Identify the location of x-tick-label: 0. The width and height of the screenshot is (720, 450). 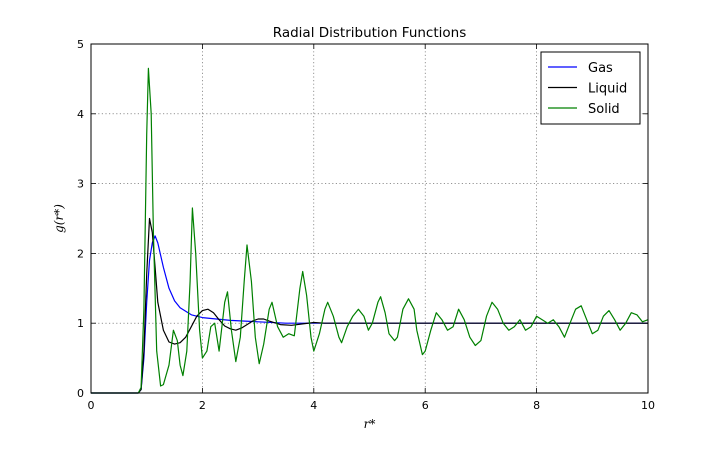
(91, 405).